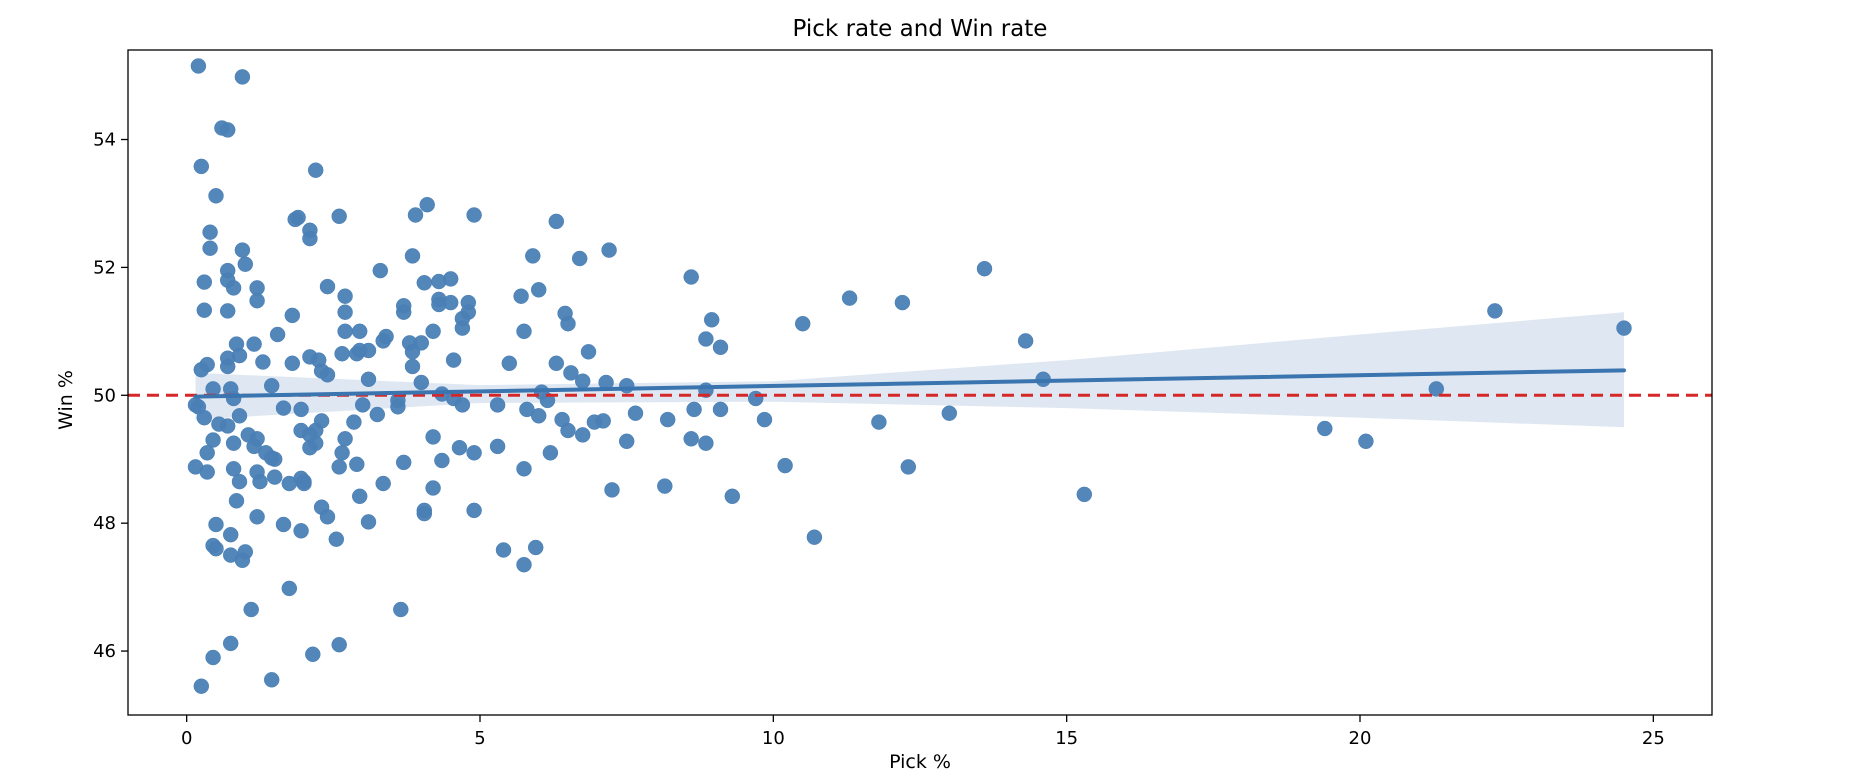  What do you see at coordinates (909, 383) in the screenshot?
I see `regression-line` at bounding box center [909, 383].